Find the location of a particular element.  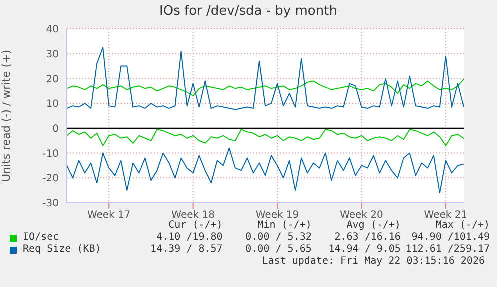

chart-title: IOs for /dev/sda - by month is located at coordinates (248, 11).